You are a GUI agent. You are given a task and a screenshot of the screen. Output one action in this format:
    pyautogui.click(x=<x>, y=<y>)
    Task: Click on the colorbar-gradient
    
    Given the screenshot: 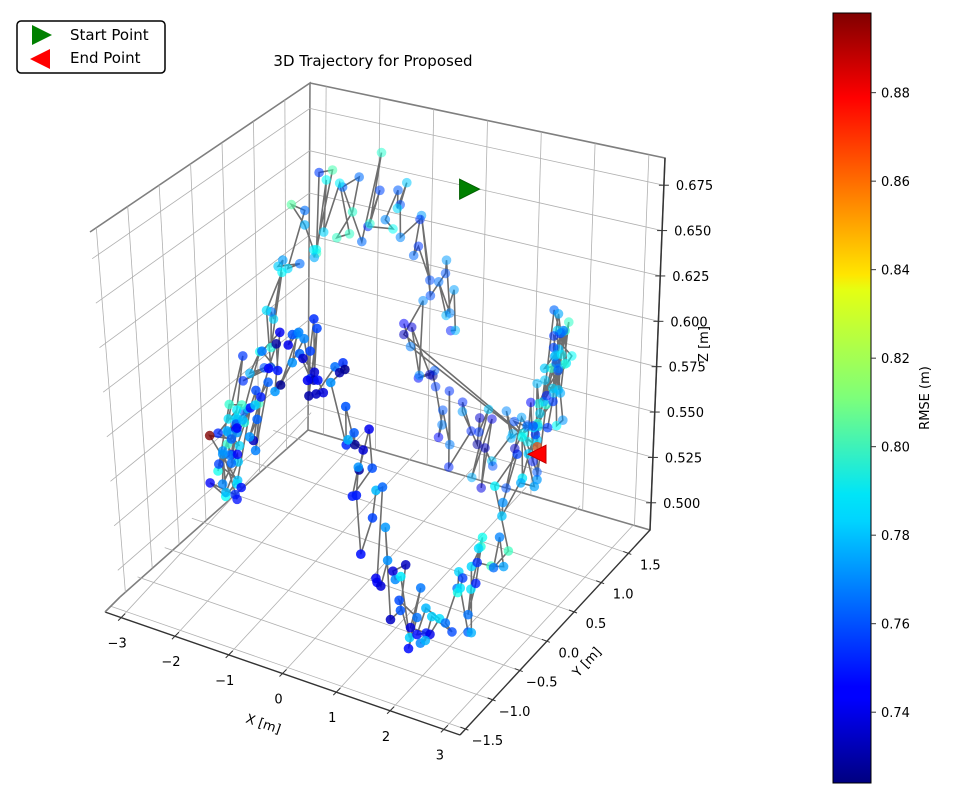 What is the action you would take?
    pyautogui.click(x=852, y=398)
    